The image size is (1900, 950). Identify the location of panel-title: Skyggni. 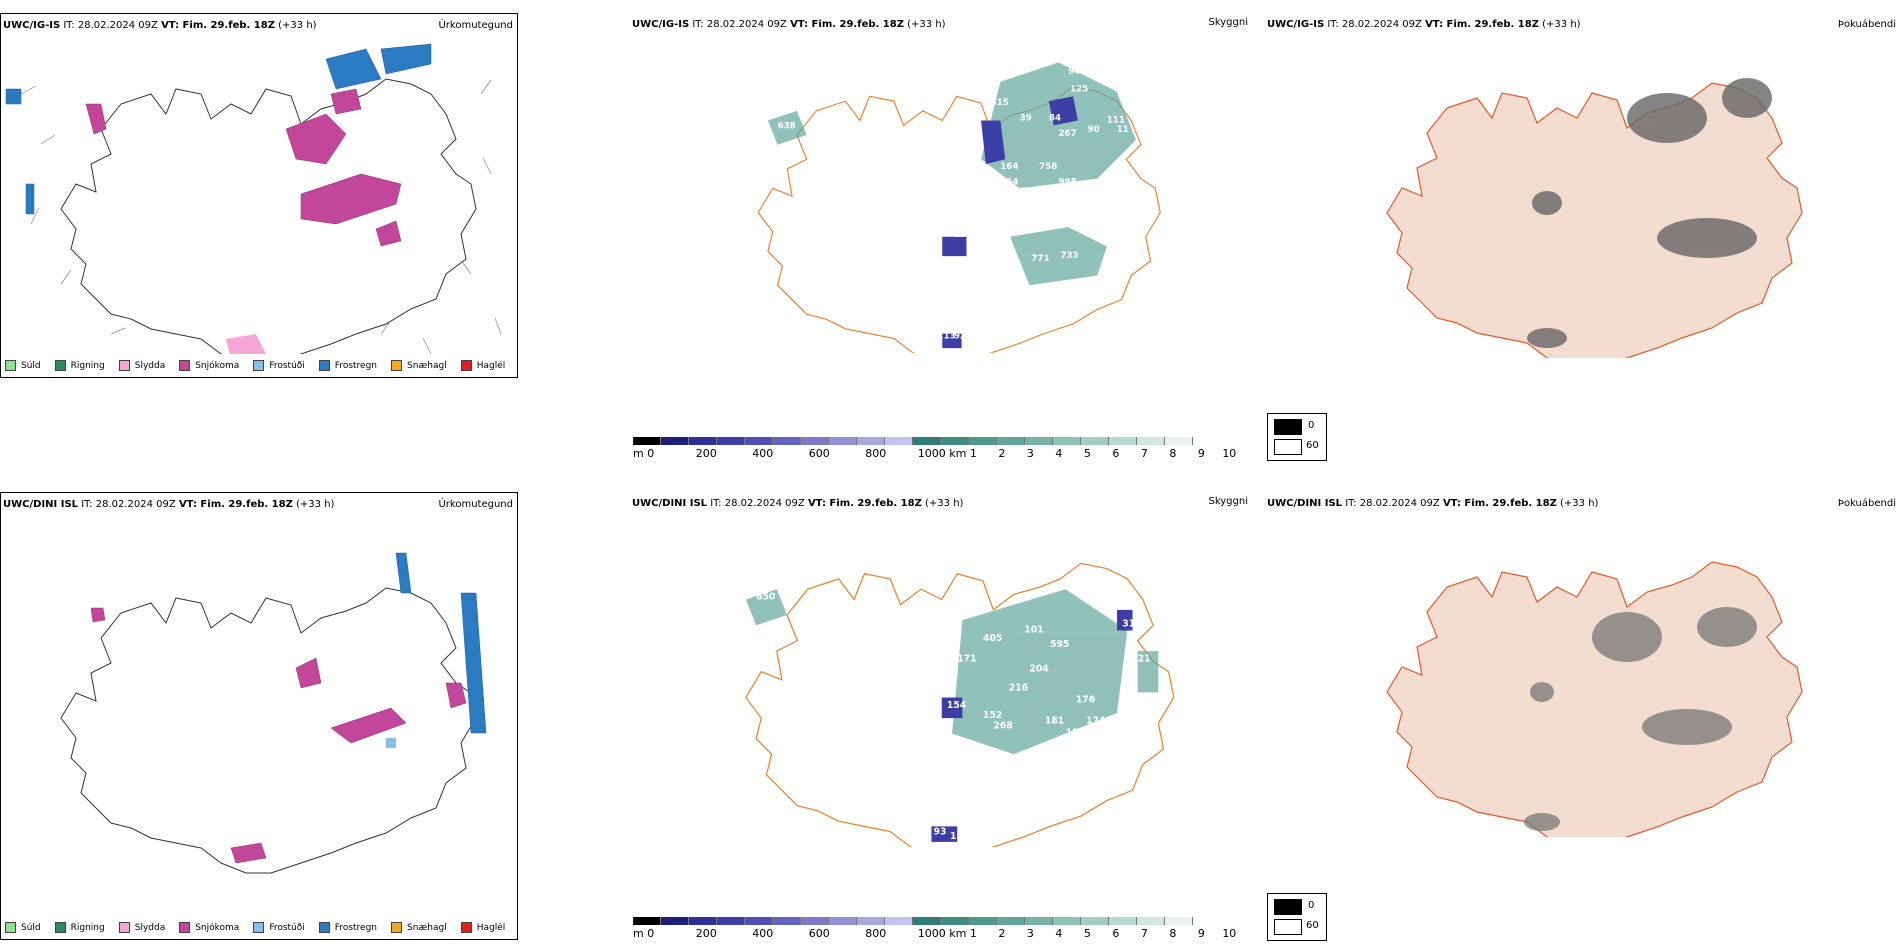
(1228, 501).